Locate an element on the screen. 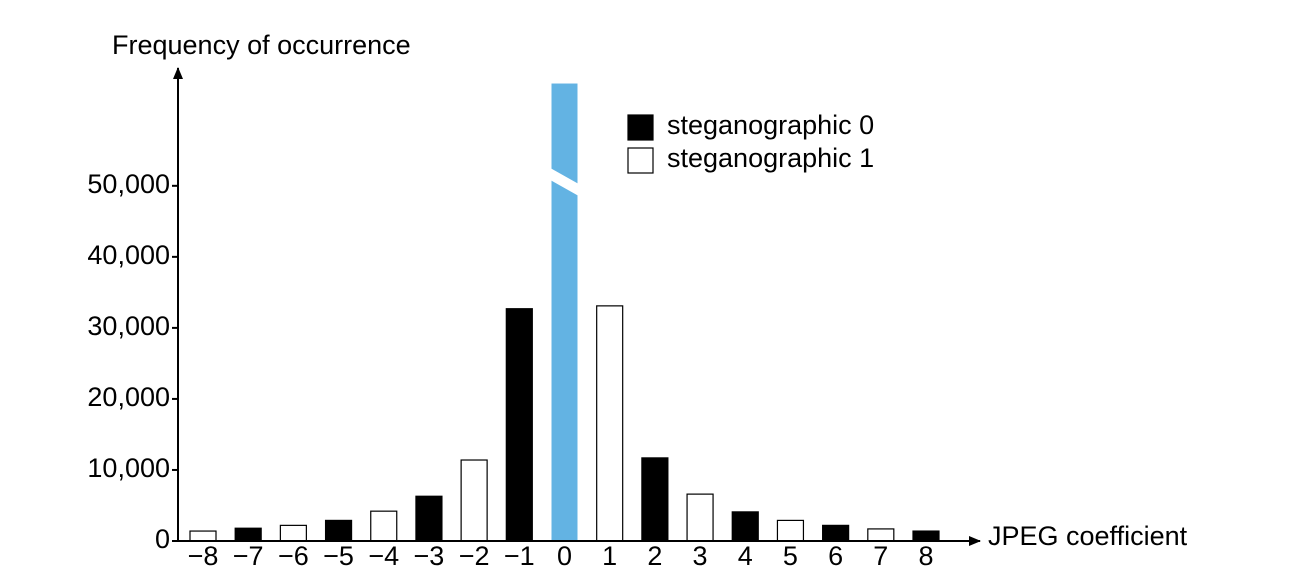 Image resolution: width=1298 pixels, height=586 pixels. x-tick-label: 1 is located at coordinates (609, 556).